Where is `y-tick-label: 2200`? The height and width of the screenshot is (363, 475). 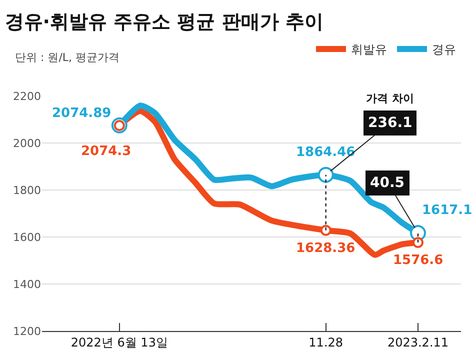 y-tick-label: 2200 is located at coordinates (27, 96).